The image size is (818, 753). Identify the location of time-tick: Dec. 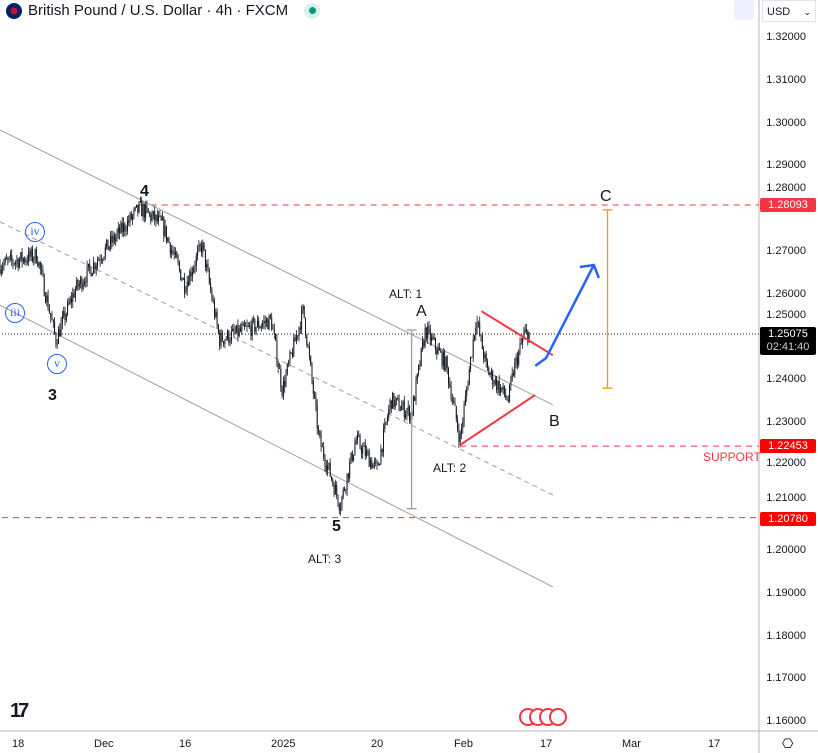
(104, 744).